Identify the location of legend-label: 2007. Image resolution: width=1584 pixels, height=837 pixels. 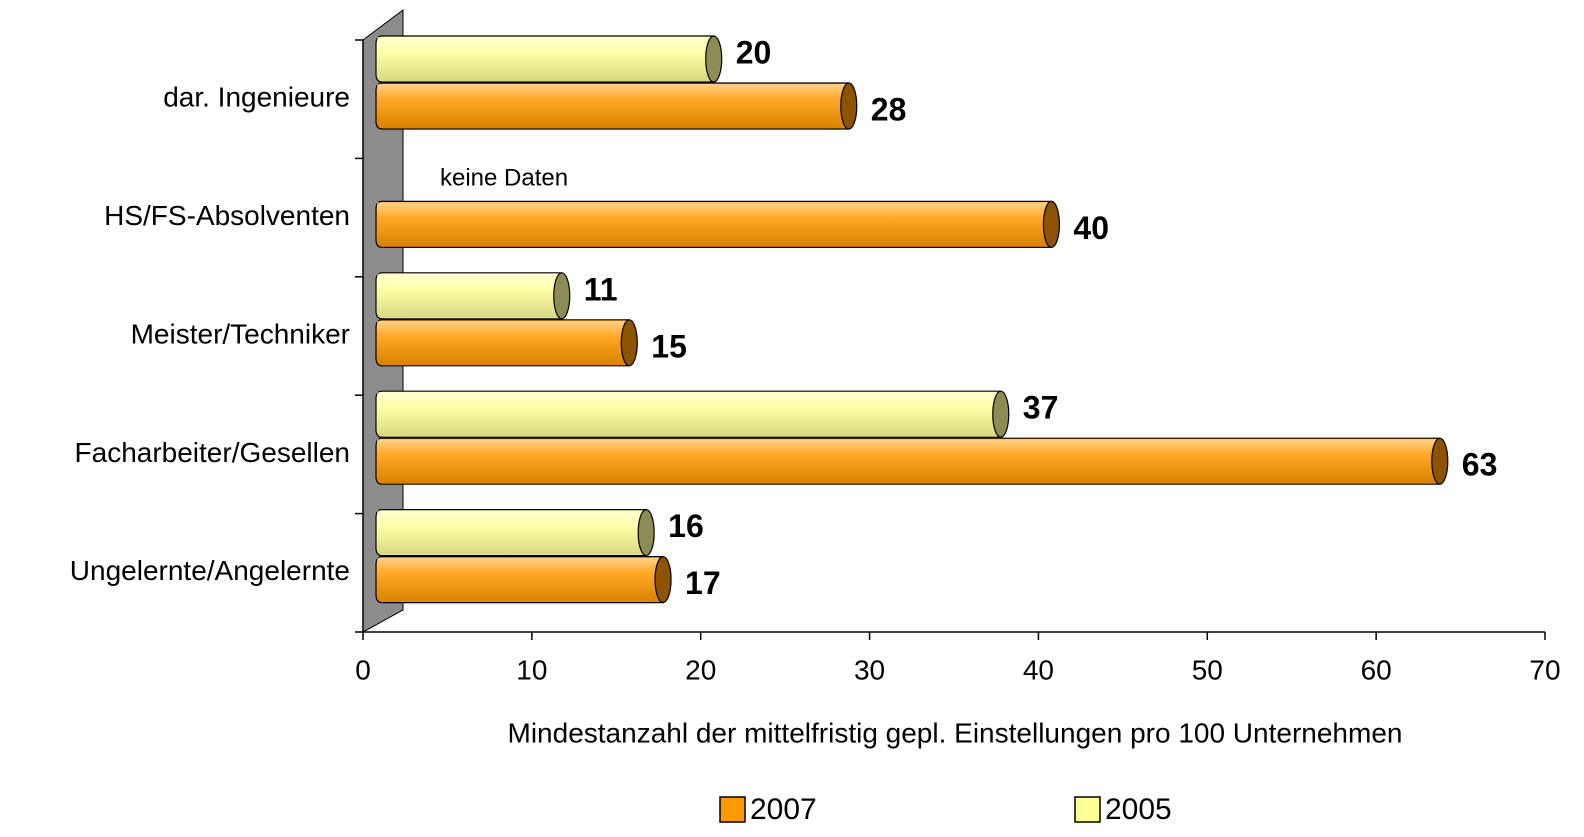
(783, 809).